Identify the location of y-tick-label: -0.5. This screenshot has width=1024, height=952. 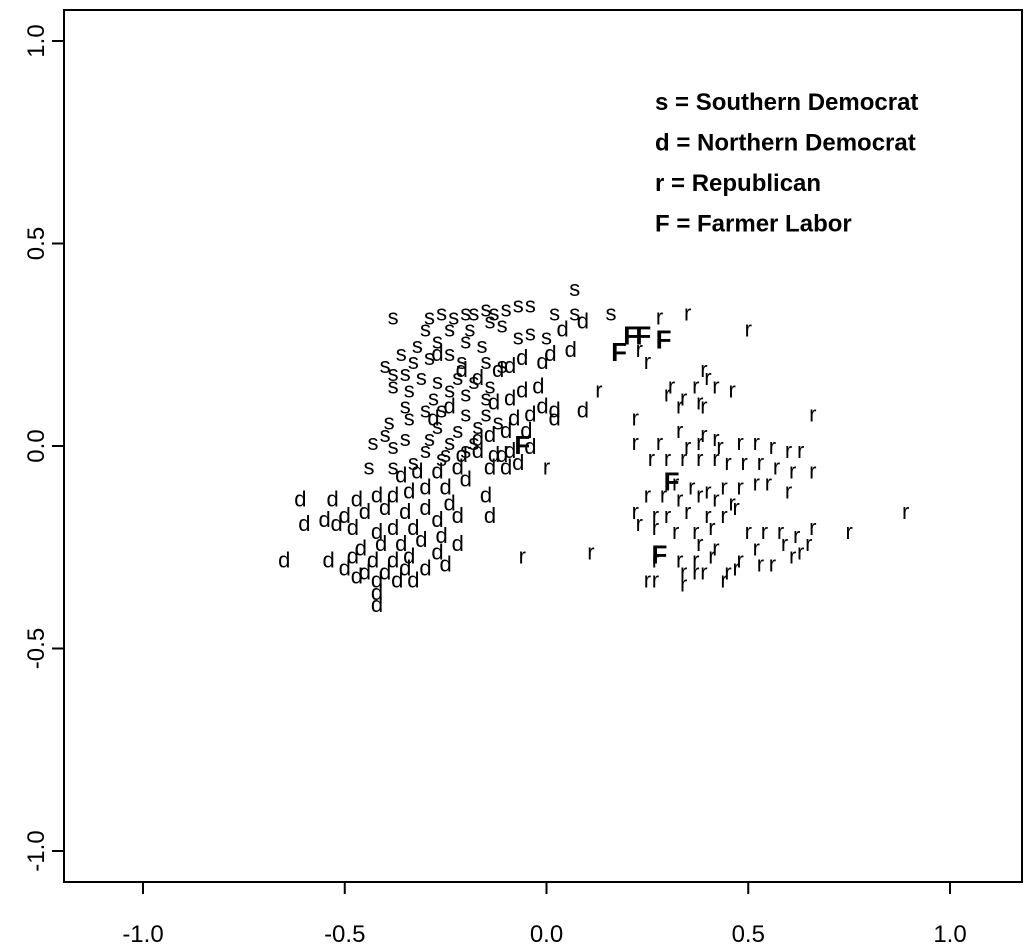
(36, 648).